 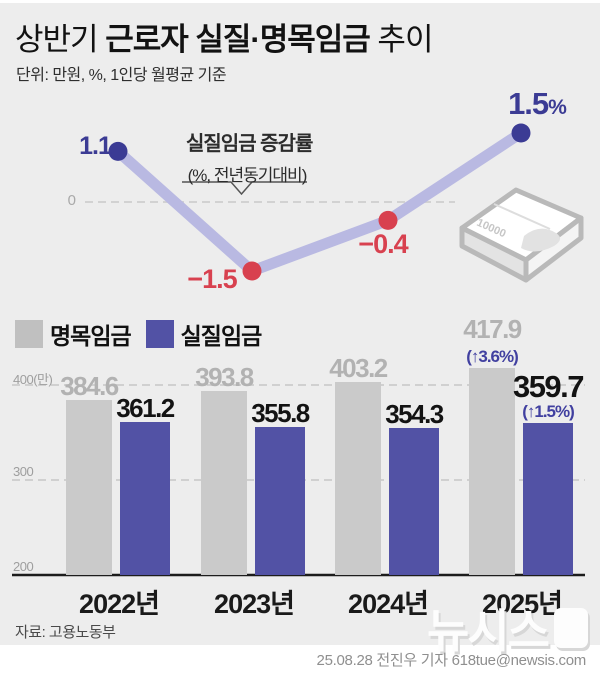 What do you see at coordinates (388, 604) in the screenshot?
I see `x-label-2024년: 2024년` at bounding box center [388, 604].